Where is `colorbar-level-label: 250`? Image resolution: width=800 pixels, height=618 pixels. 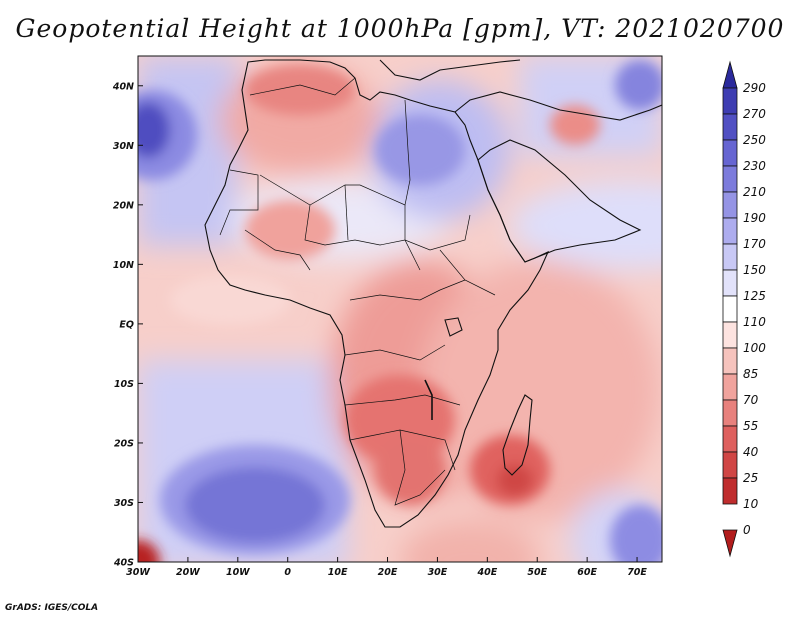
colorbar-level-label: 250 is located at coordinates (754, 140).